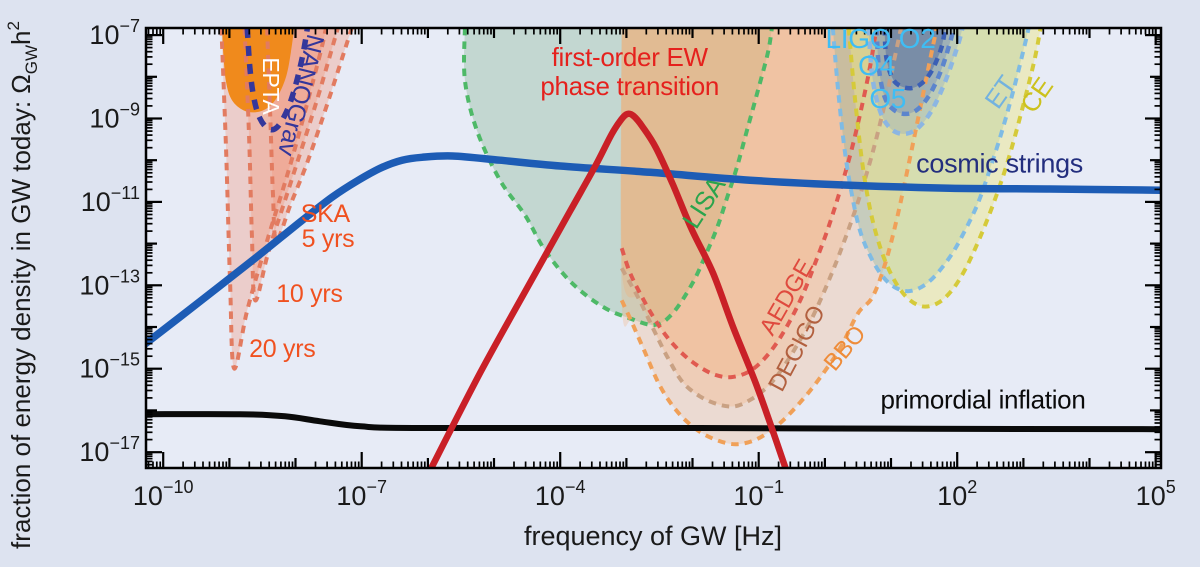  Describe the element at coordinates (109, 283) in the screenshot. I see `y-tick-label: 10⁻¹³` at that location.